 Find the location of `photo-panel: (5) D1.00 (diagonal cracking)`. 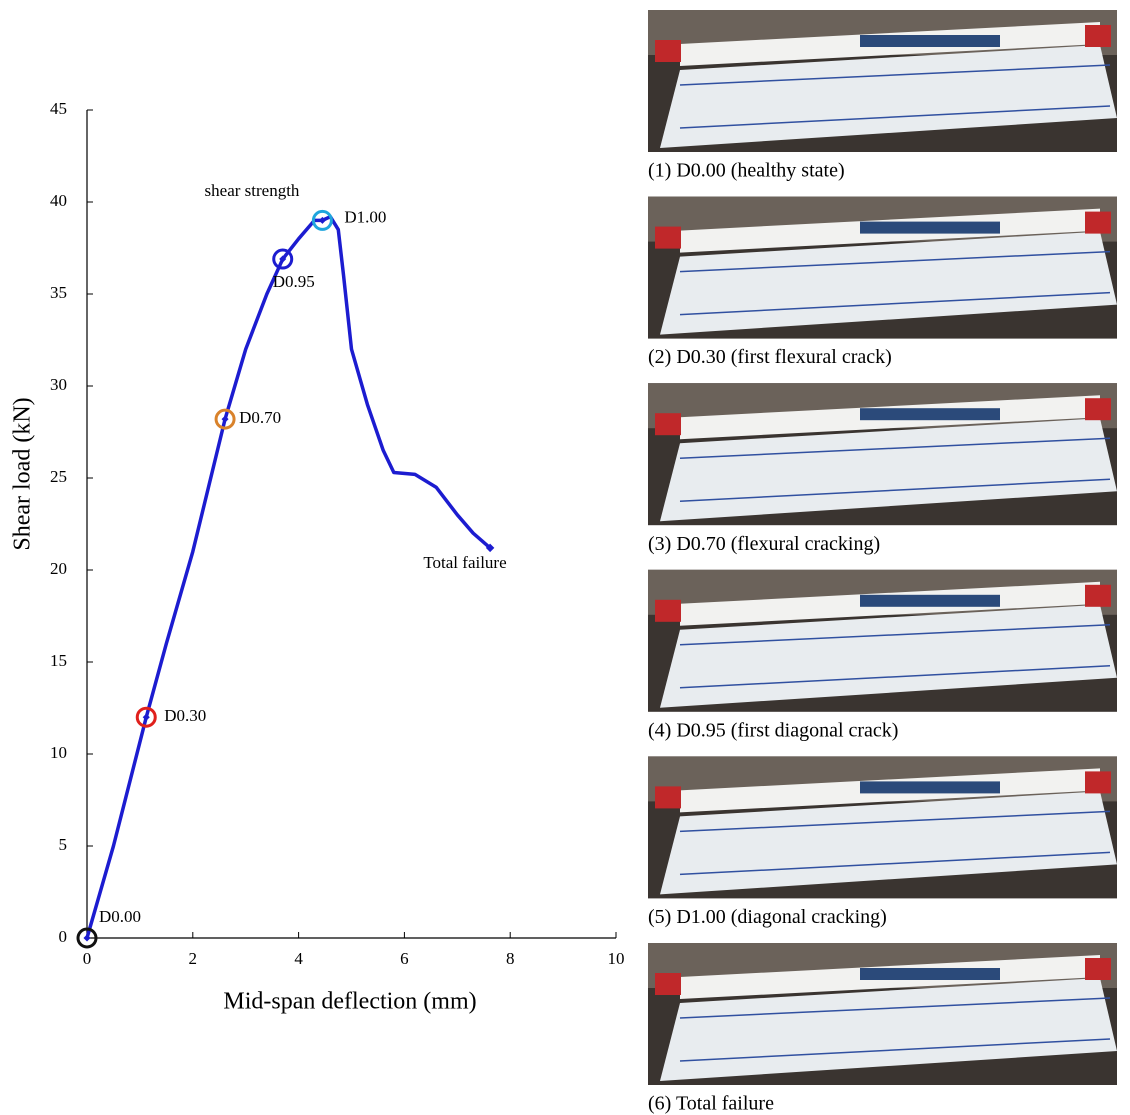

photo-panel: (5) D1.00 (diagonal cracking) is located at coordinates (882, 842).